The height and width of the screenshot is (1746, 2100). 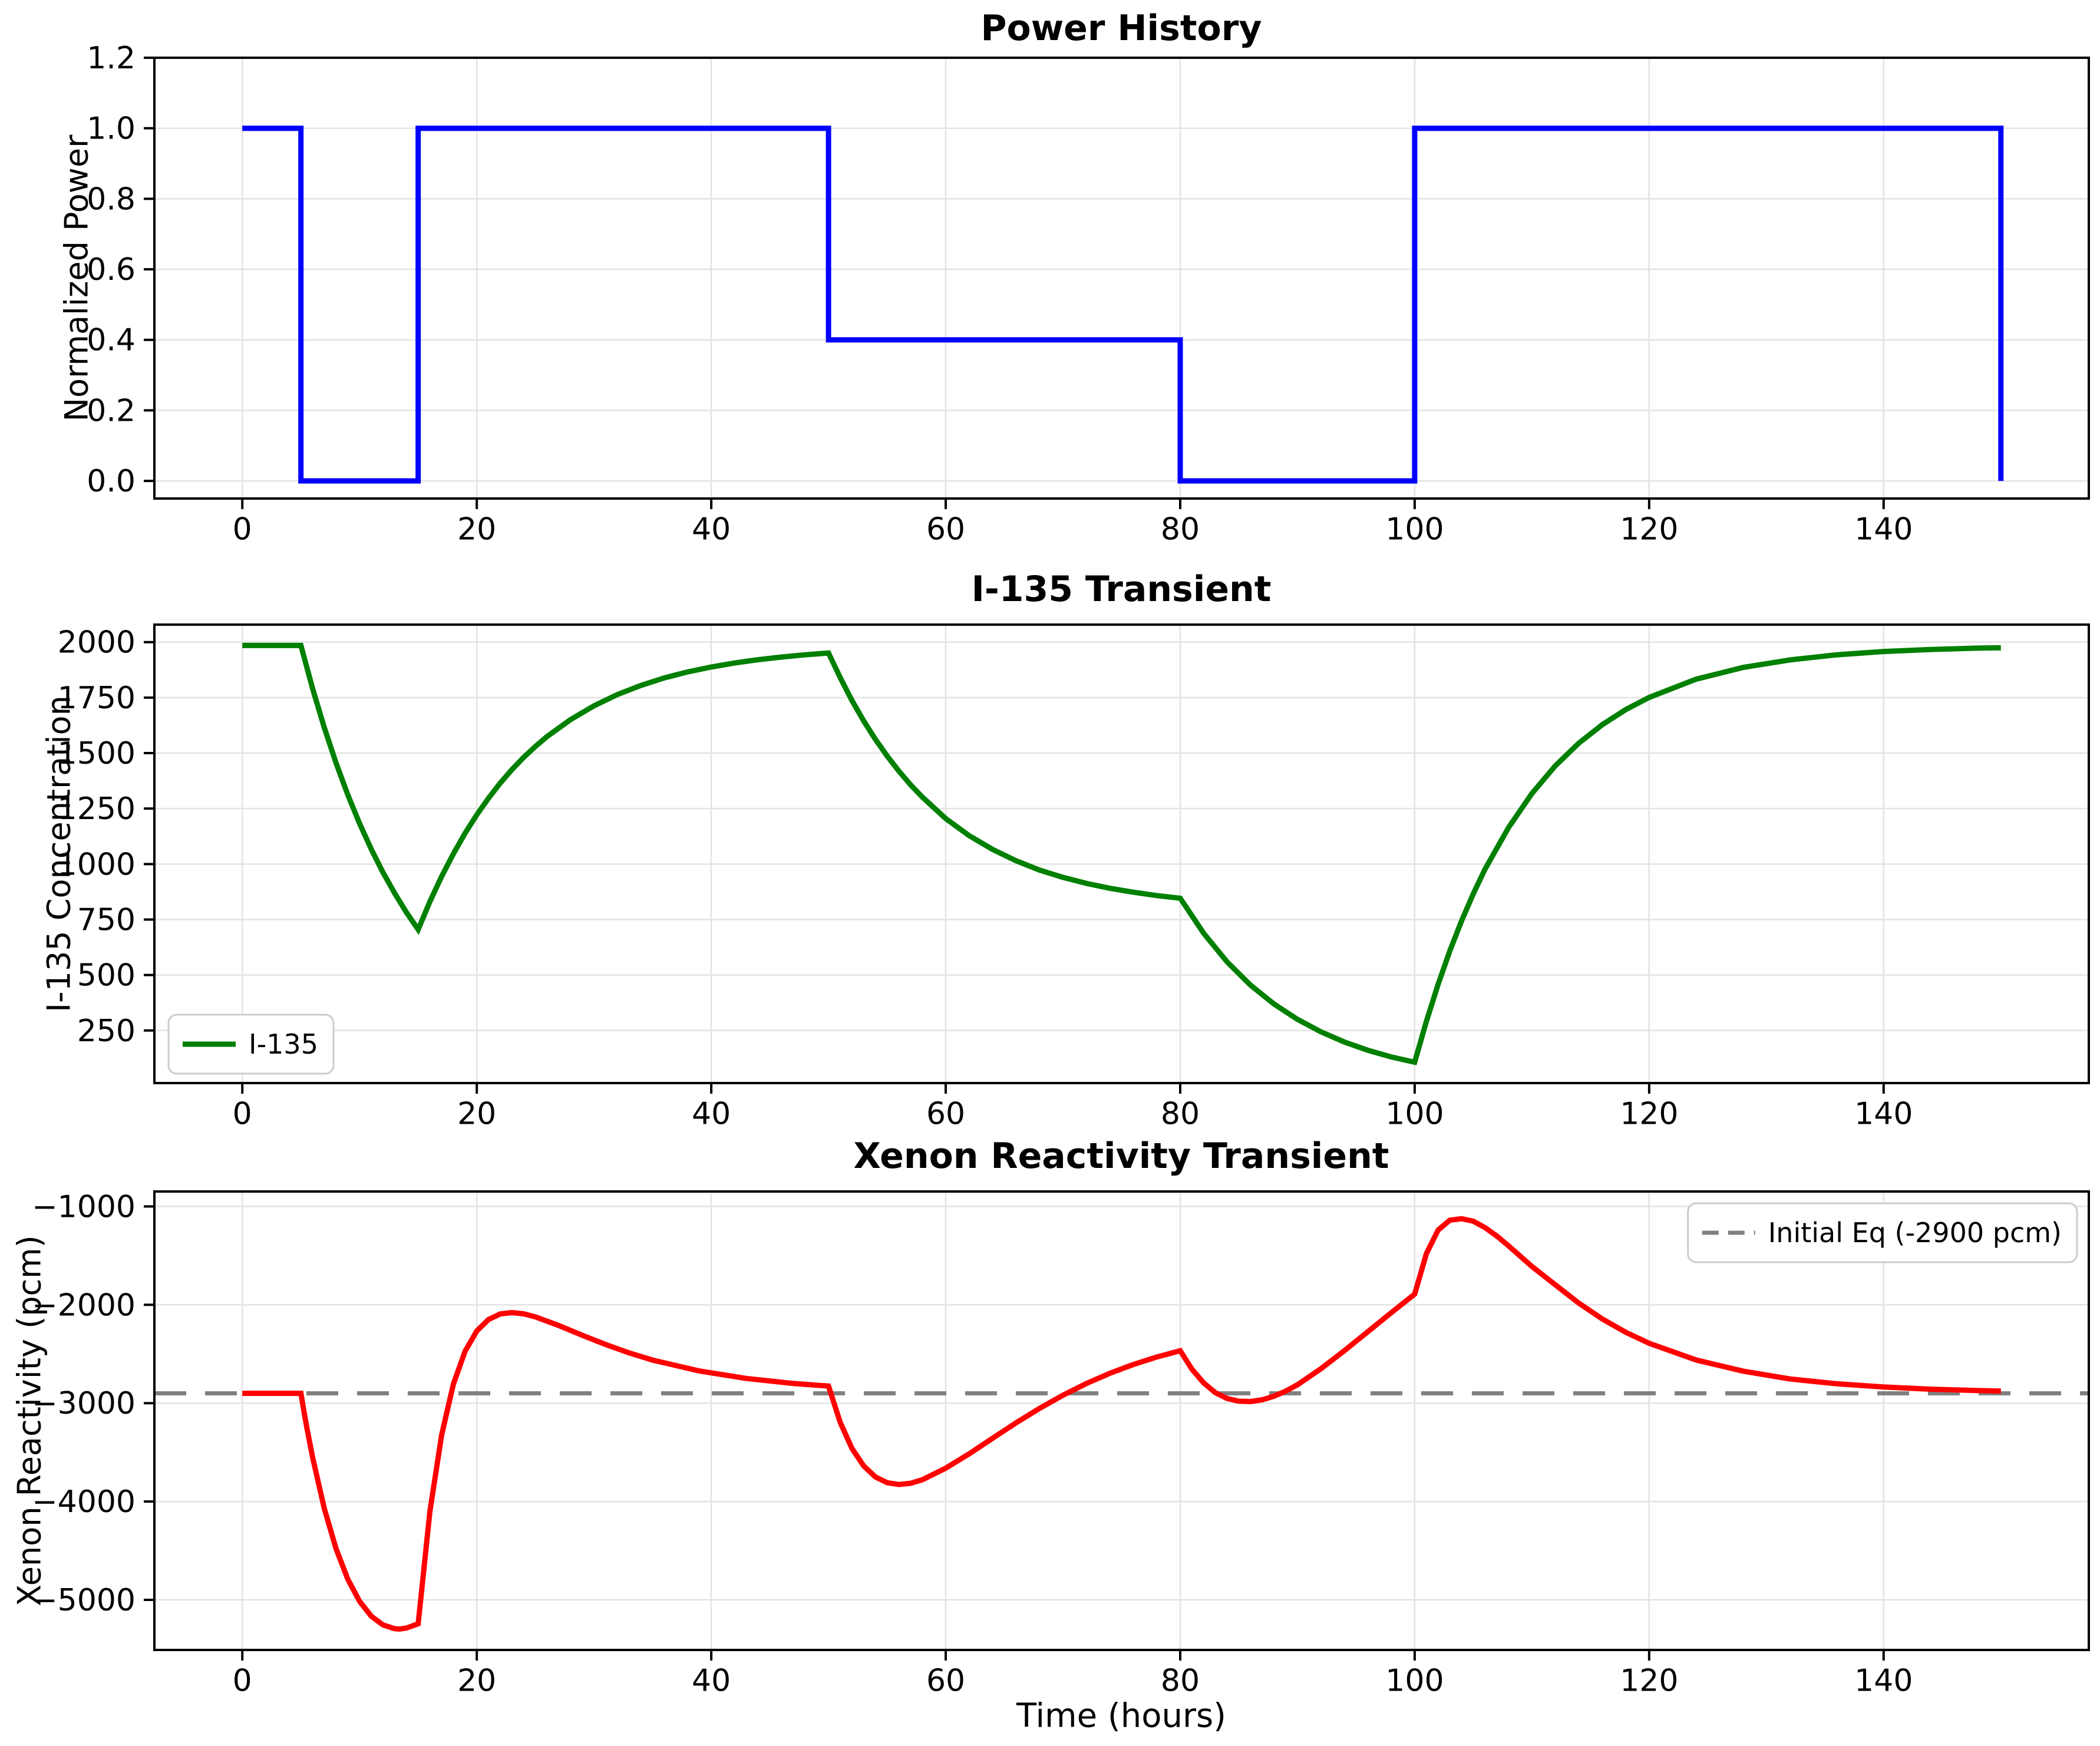 I want to click on svg-text: 0.4, so click(x=111, y=340).